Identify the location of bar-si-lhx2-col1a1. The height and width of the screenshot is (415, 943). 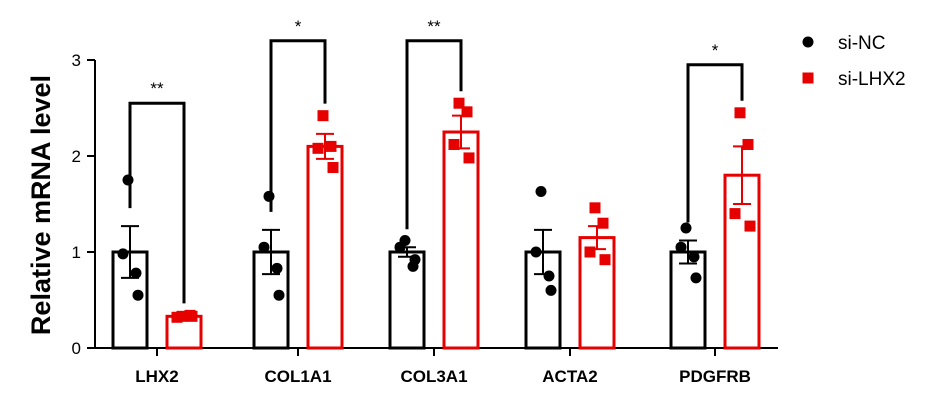
(325, 247).